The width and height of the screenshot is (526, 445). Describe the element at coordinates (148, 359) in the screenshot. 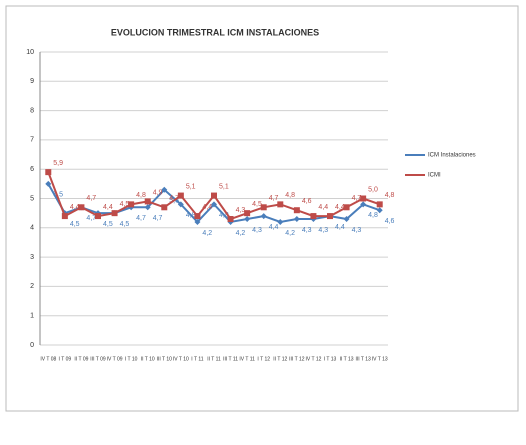

I see `x-tick-label: II T 10` at that location.